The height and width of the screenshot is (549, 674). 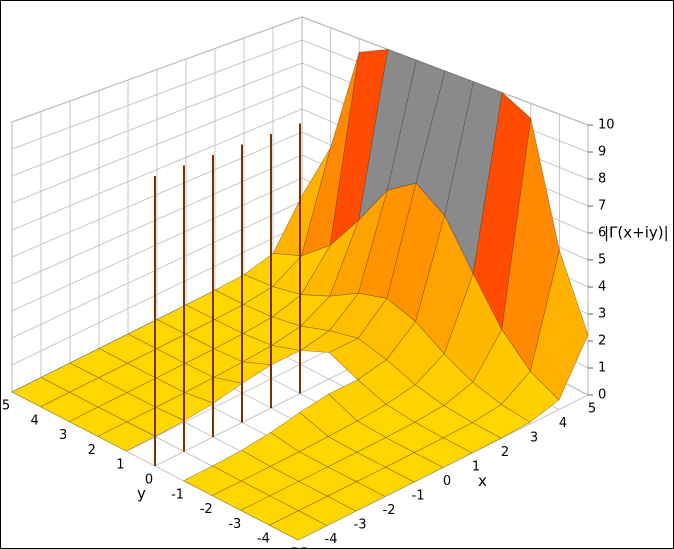 I want to click on y-tick-label: 0, so click(x=149, y=480).